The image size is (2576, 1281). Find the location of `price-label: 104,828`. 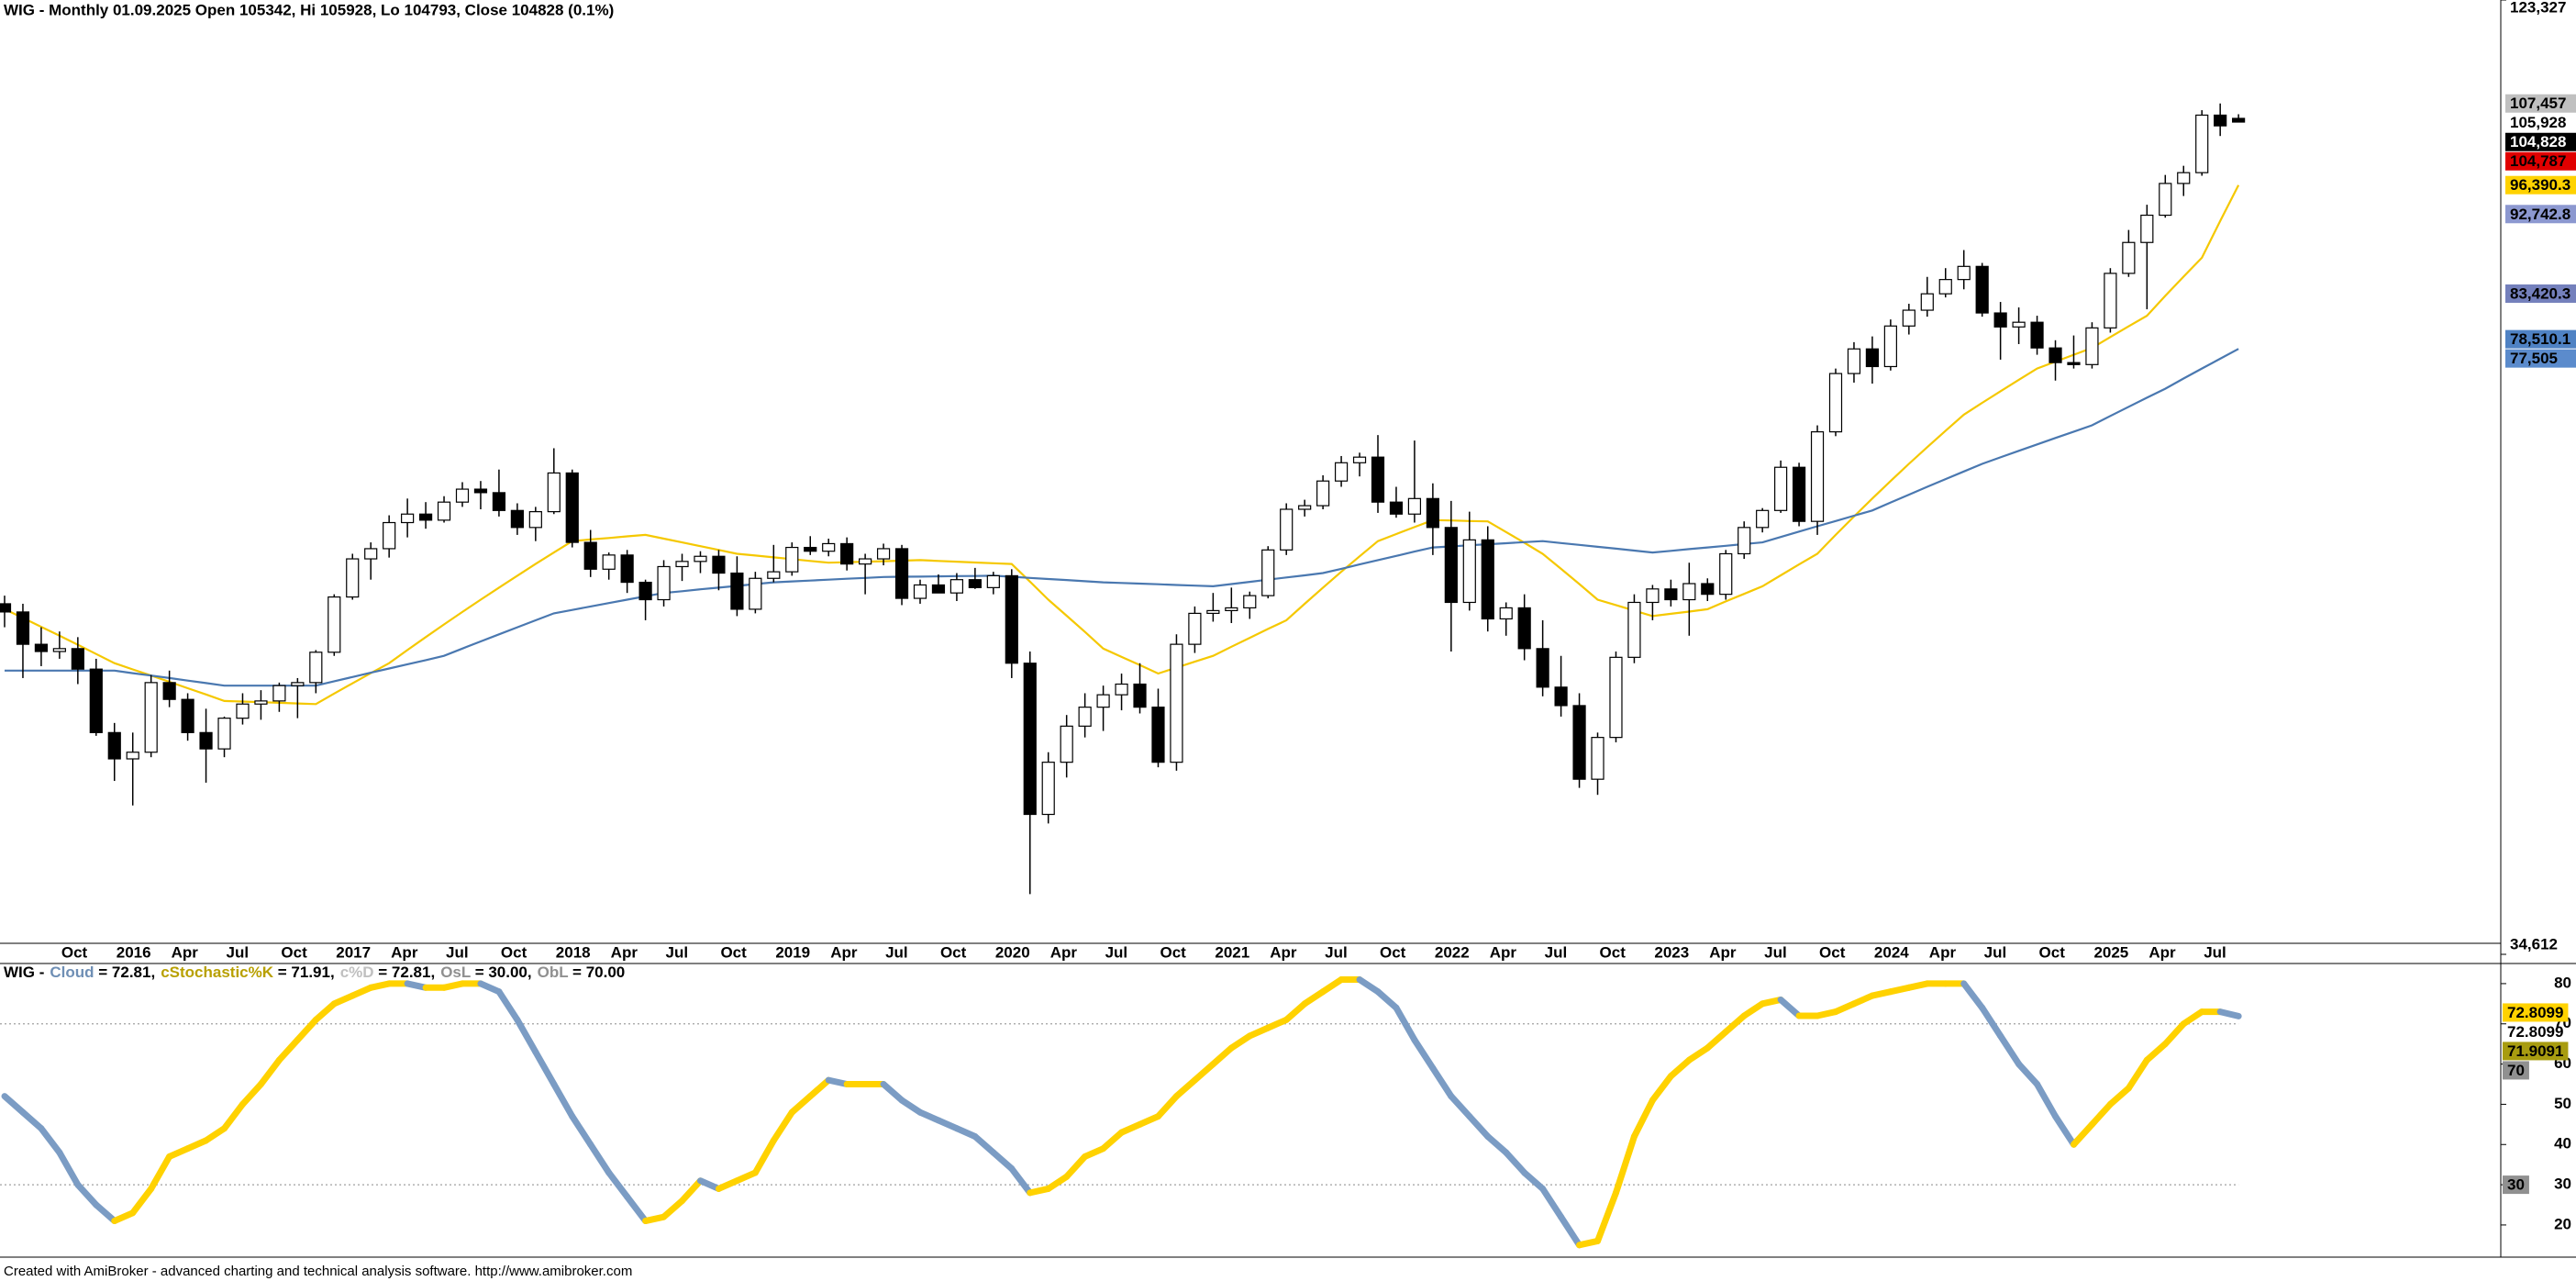

price-label: 104,828 is located at coordinates (2538, 142).